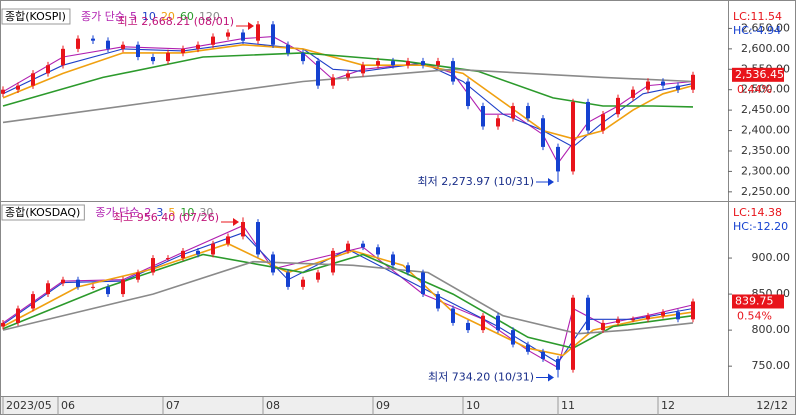  Describe the element at coordinates (765, 130) in the screenshot. I see `y-tick-label: 2,400.00` at that location.